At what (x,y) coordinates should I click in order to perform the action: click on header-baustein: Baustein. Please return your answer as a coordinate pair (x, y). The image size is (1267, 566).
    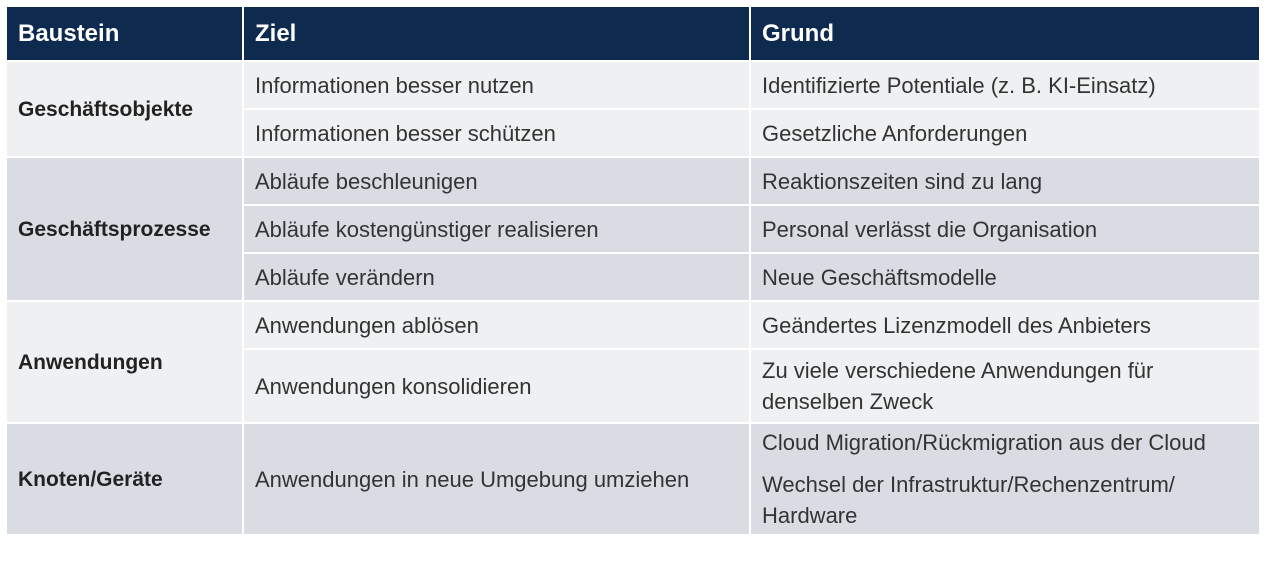
    Looking at the image, I should click on (124, 34).